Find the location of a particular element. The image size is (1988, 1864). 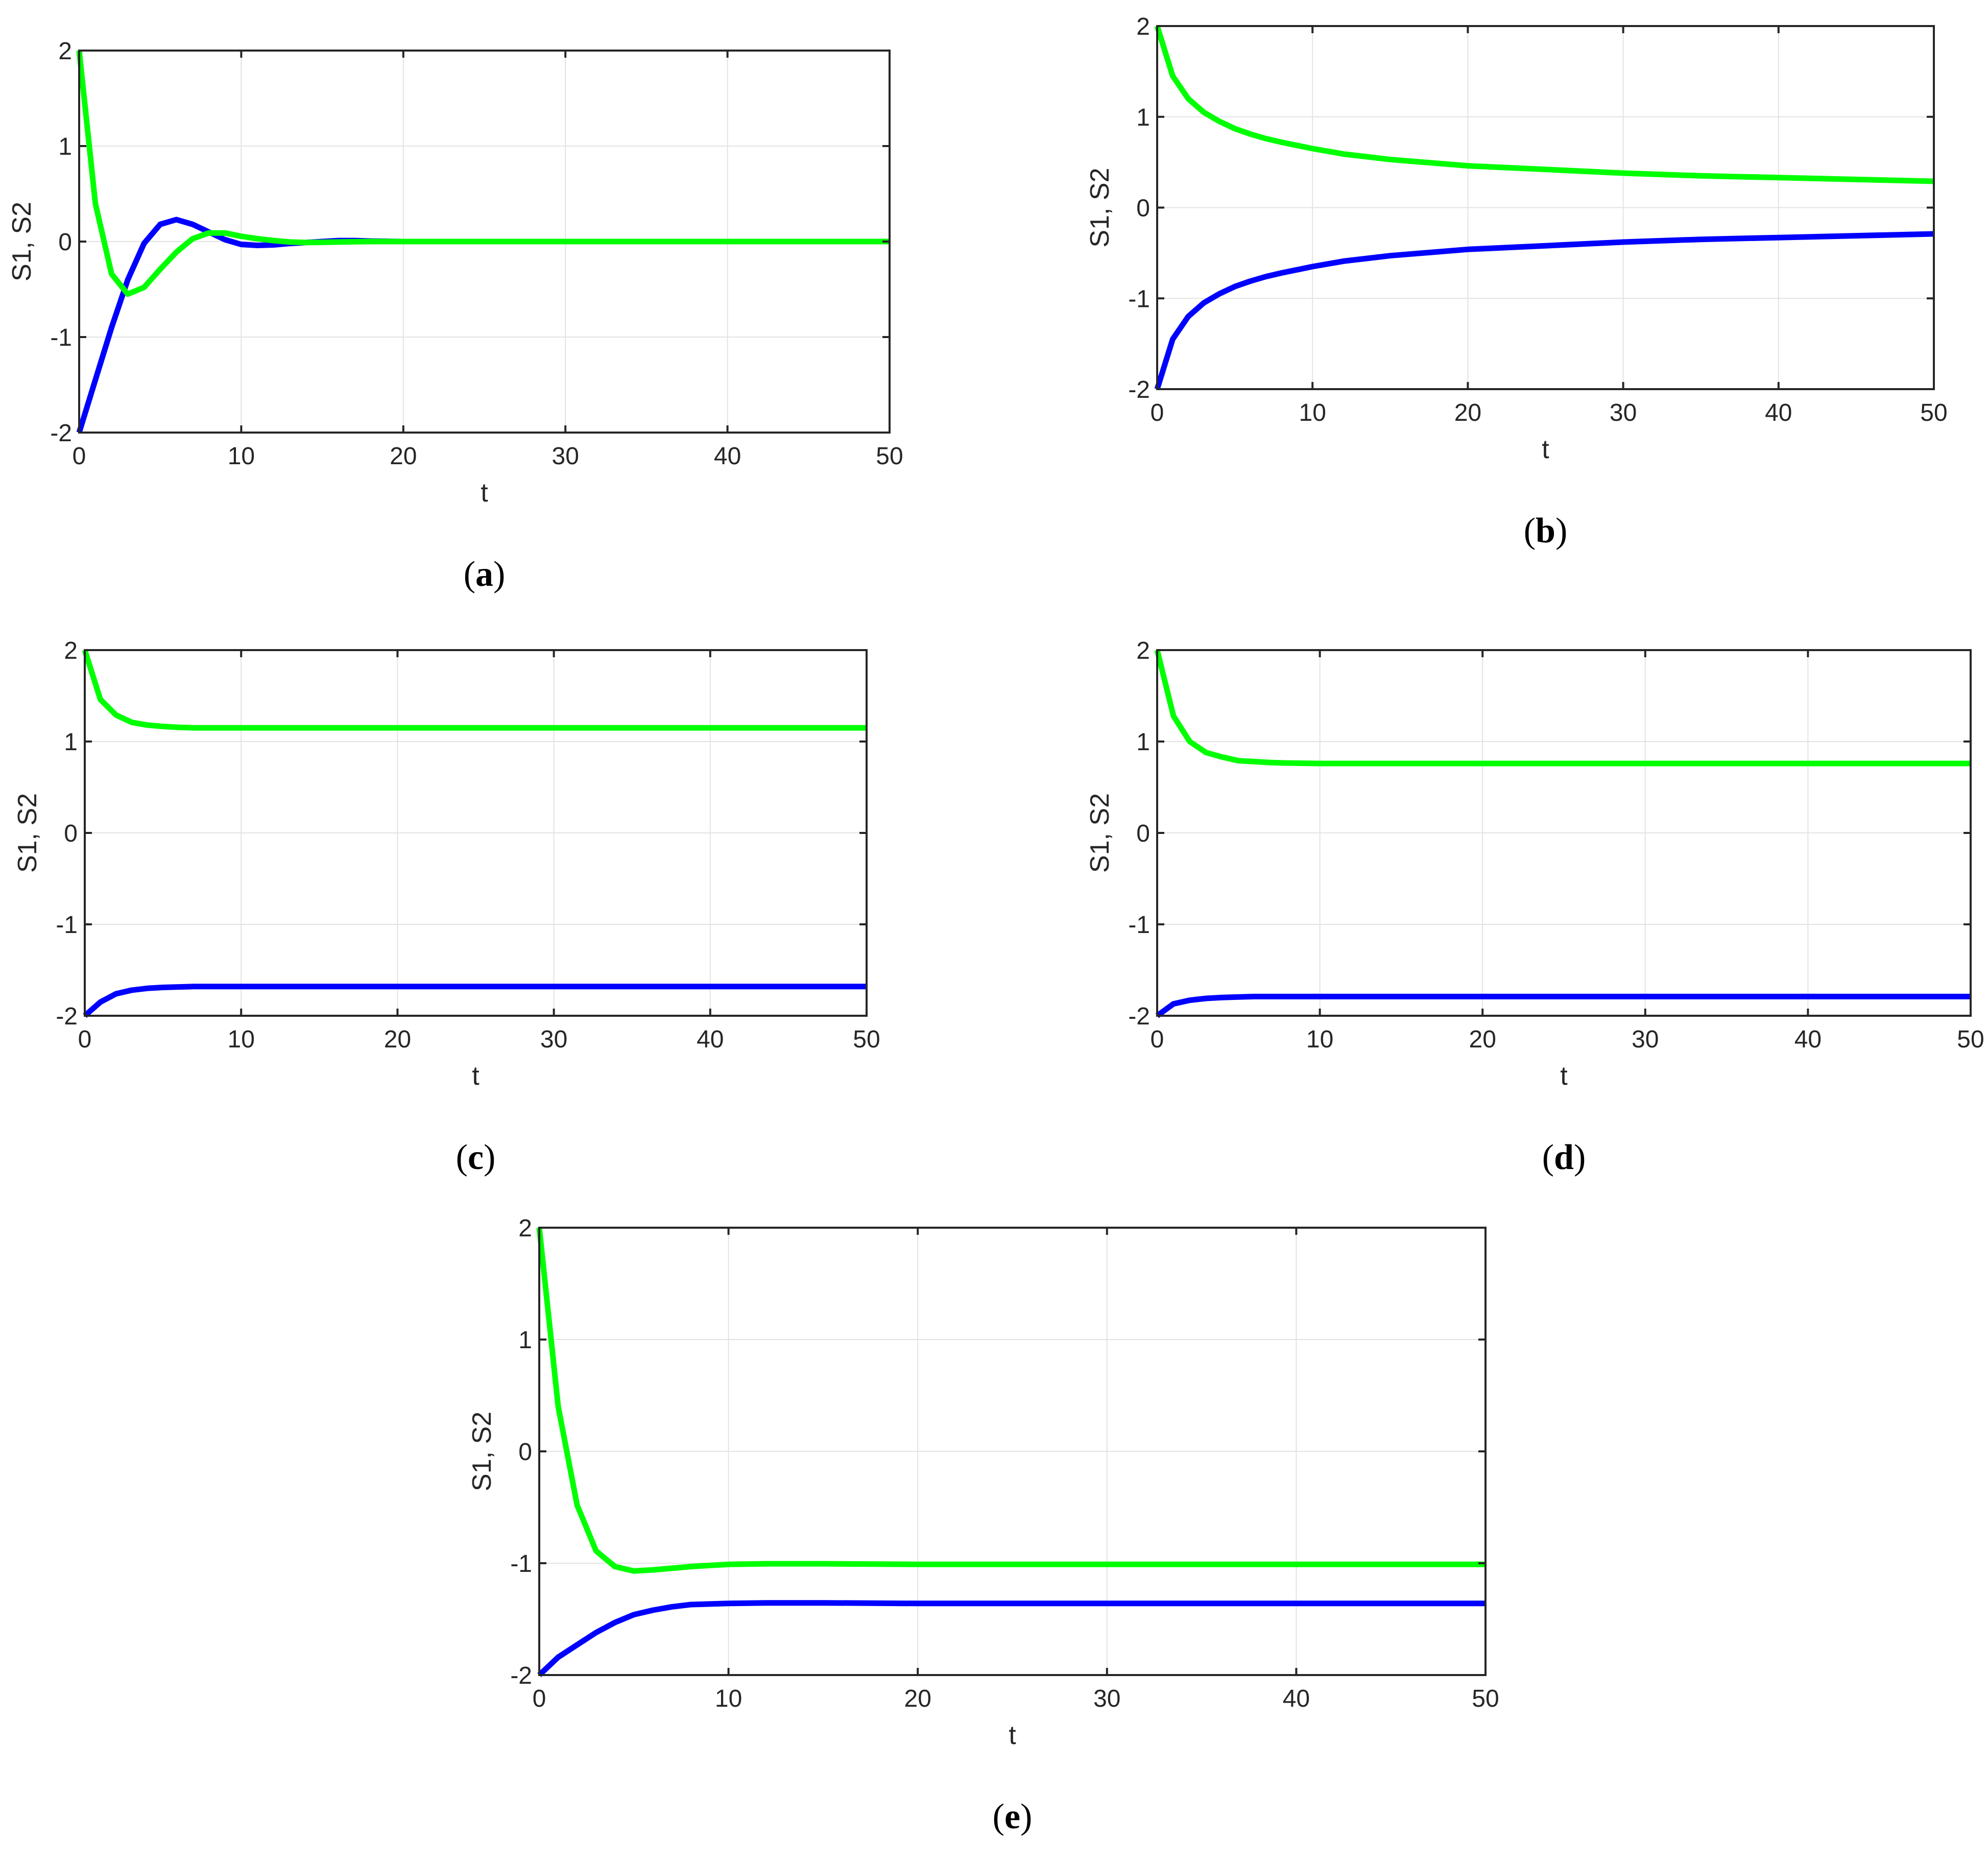

subplot-a: 0 10 20 30 40 50 -2 -1 0 1 2 t S1, S2 (a) is located at coordinates (455, 316).